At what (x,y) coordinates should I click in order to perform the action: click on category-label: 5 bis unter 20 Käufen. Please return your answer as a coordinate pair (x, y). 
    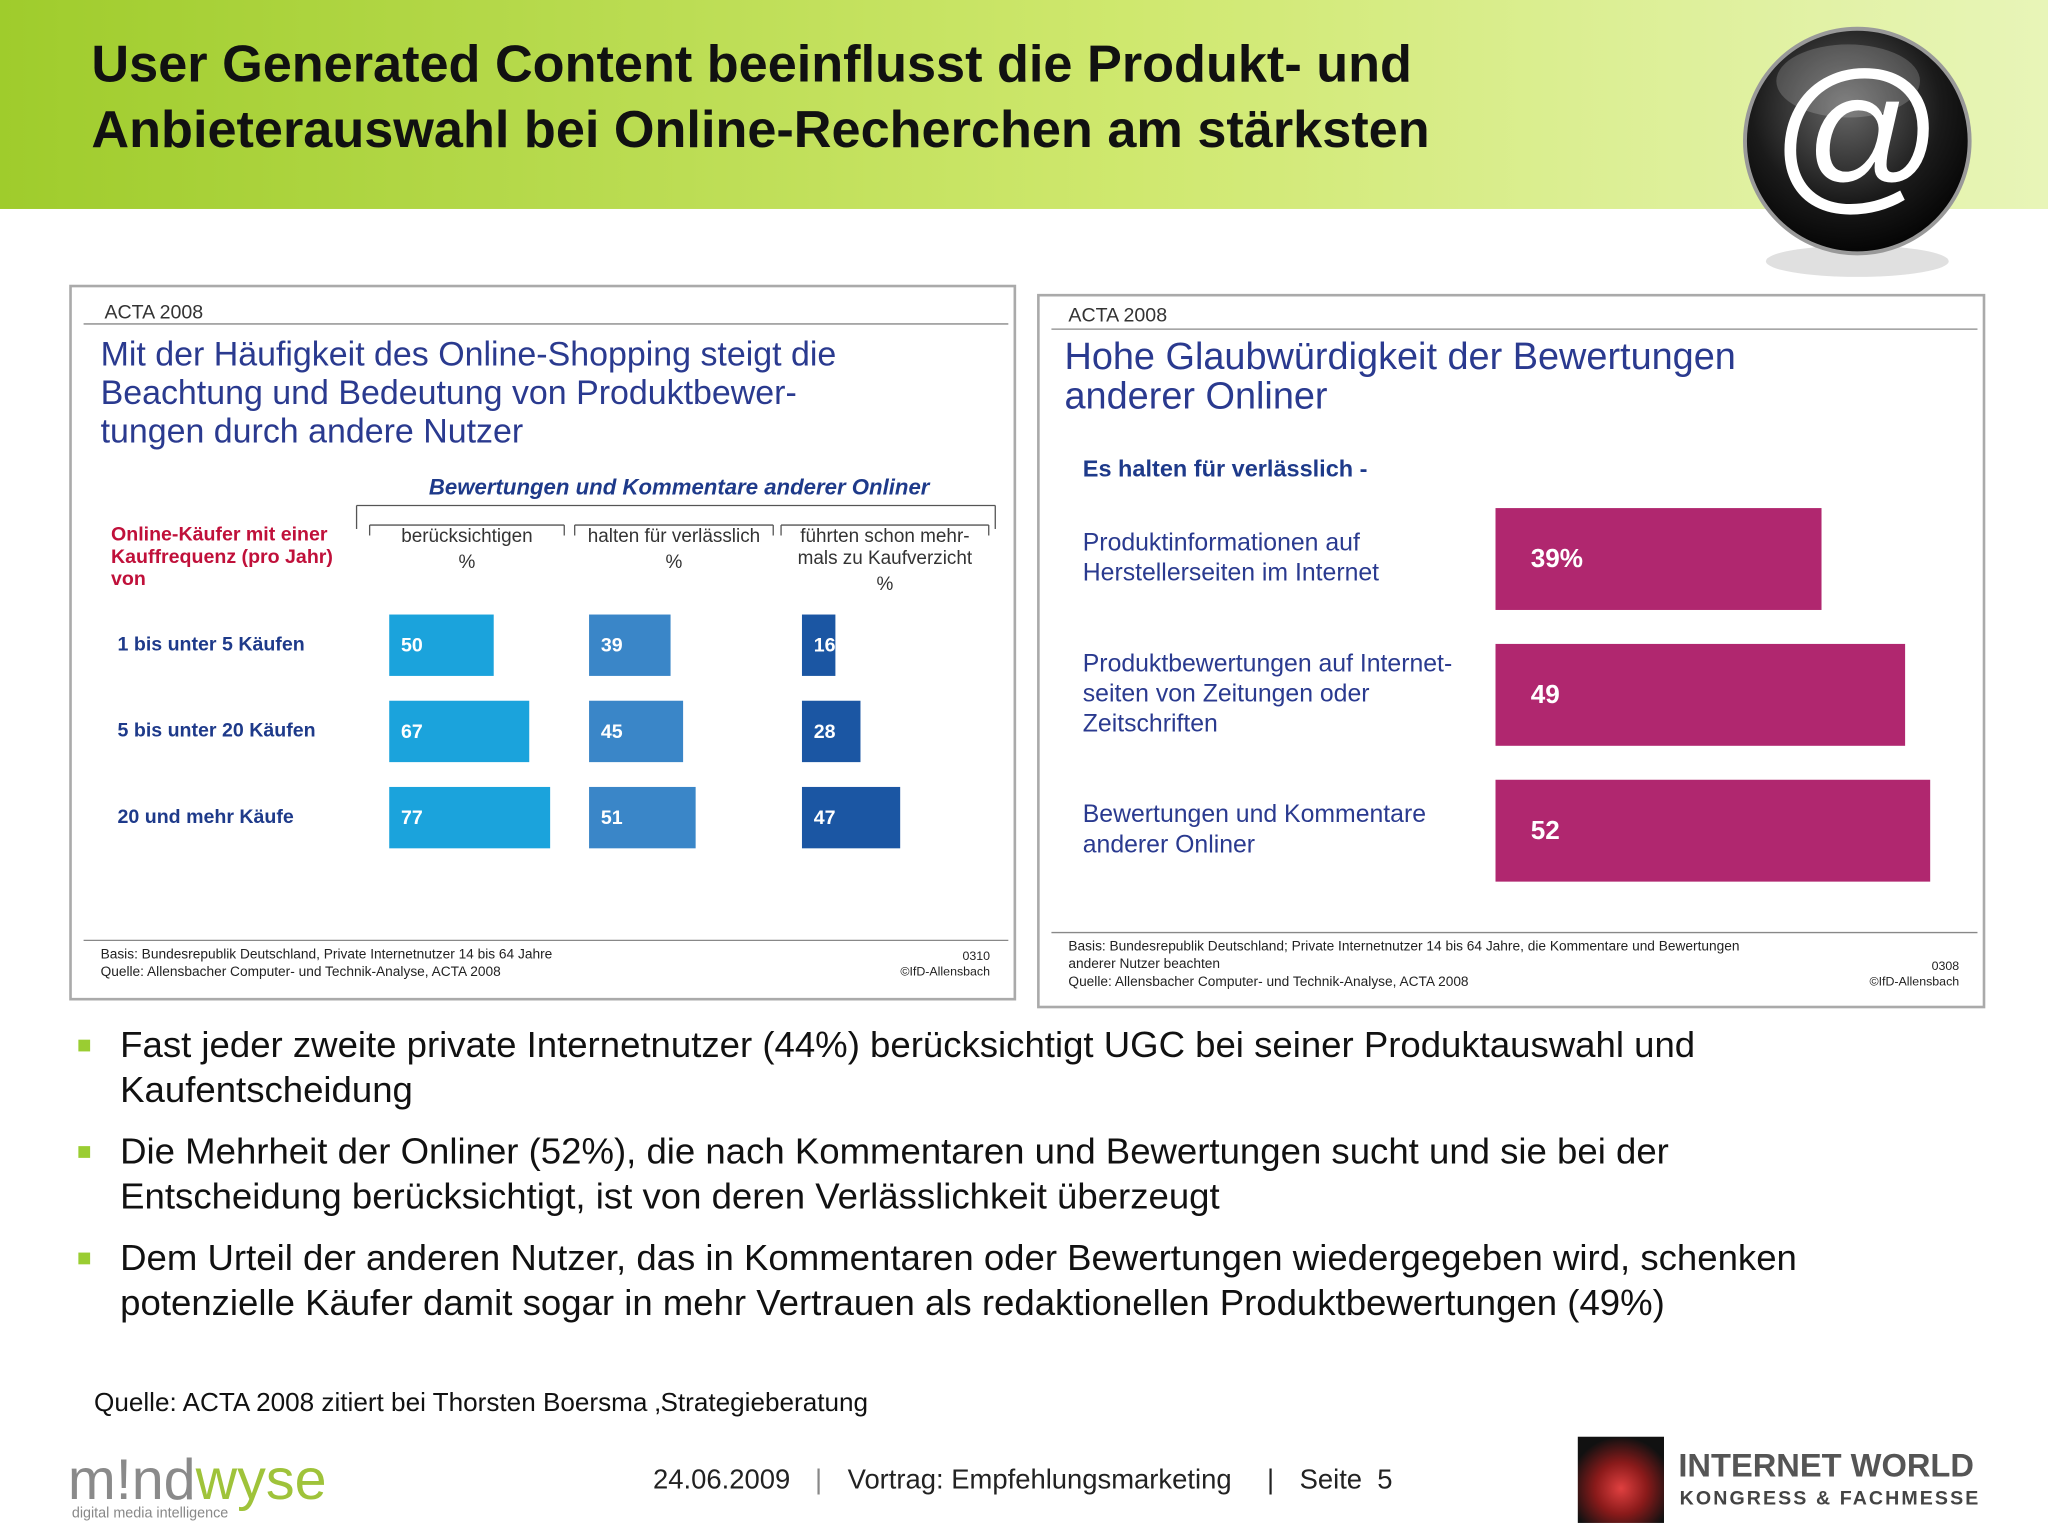
    Looking at the image, I should click on (217, 731).